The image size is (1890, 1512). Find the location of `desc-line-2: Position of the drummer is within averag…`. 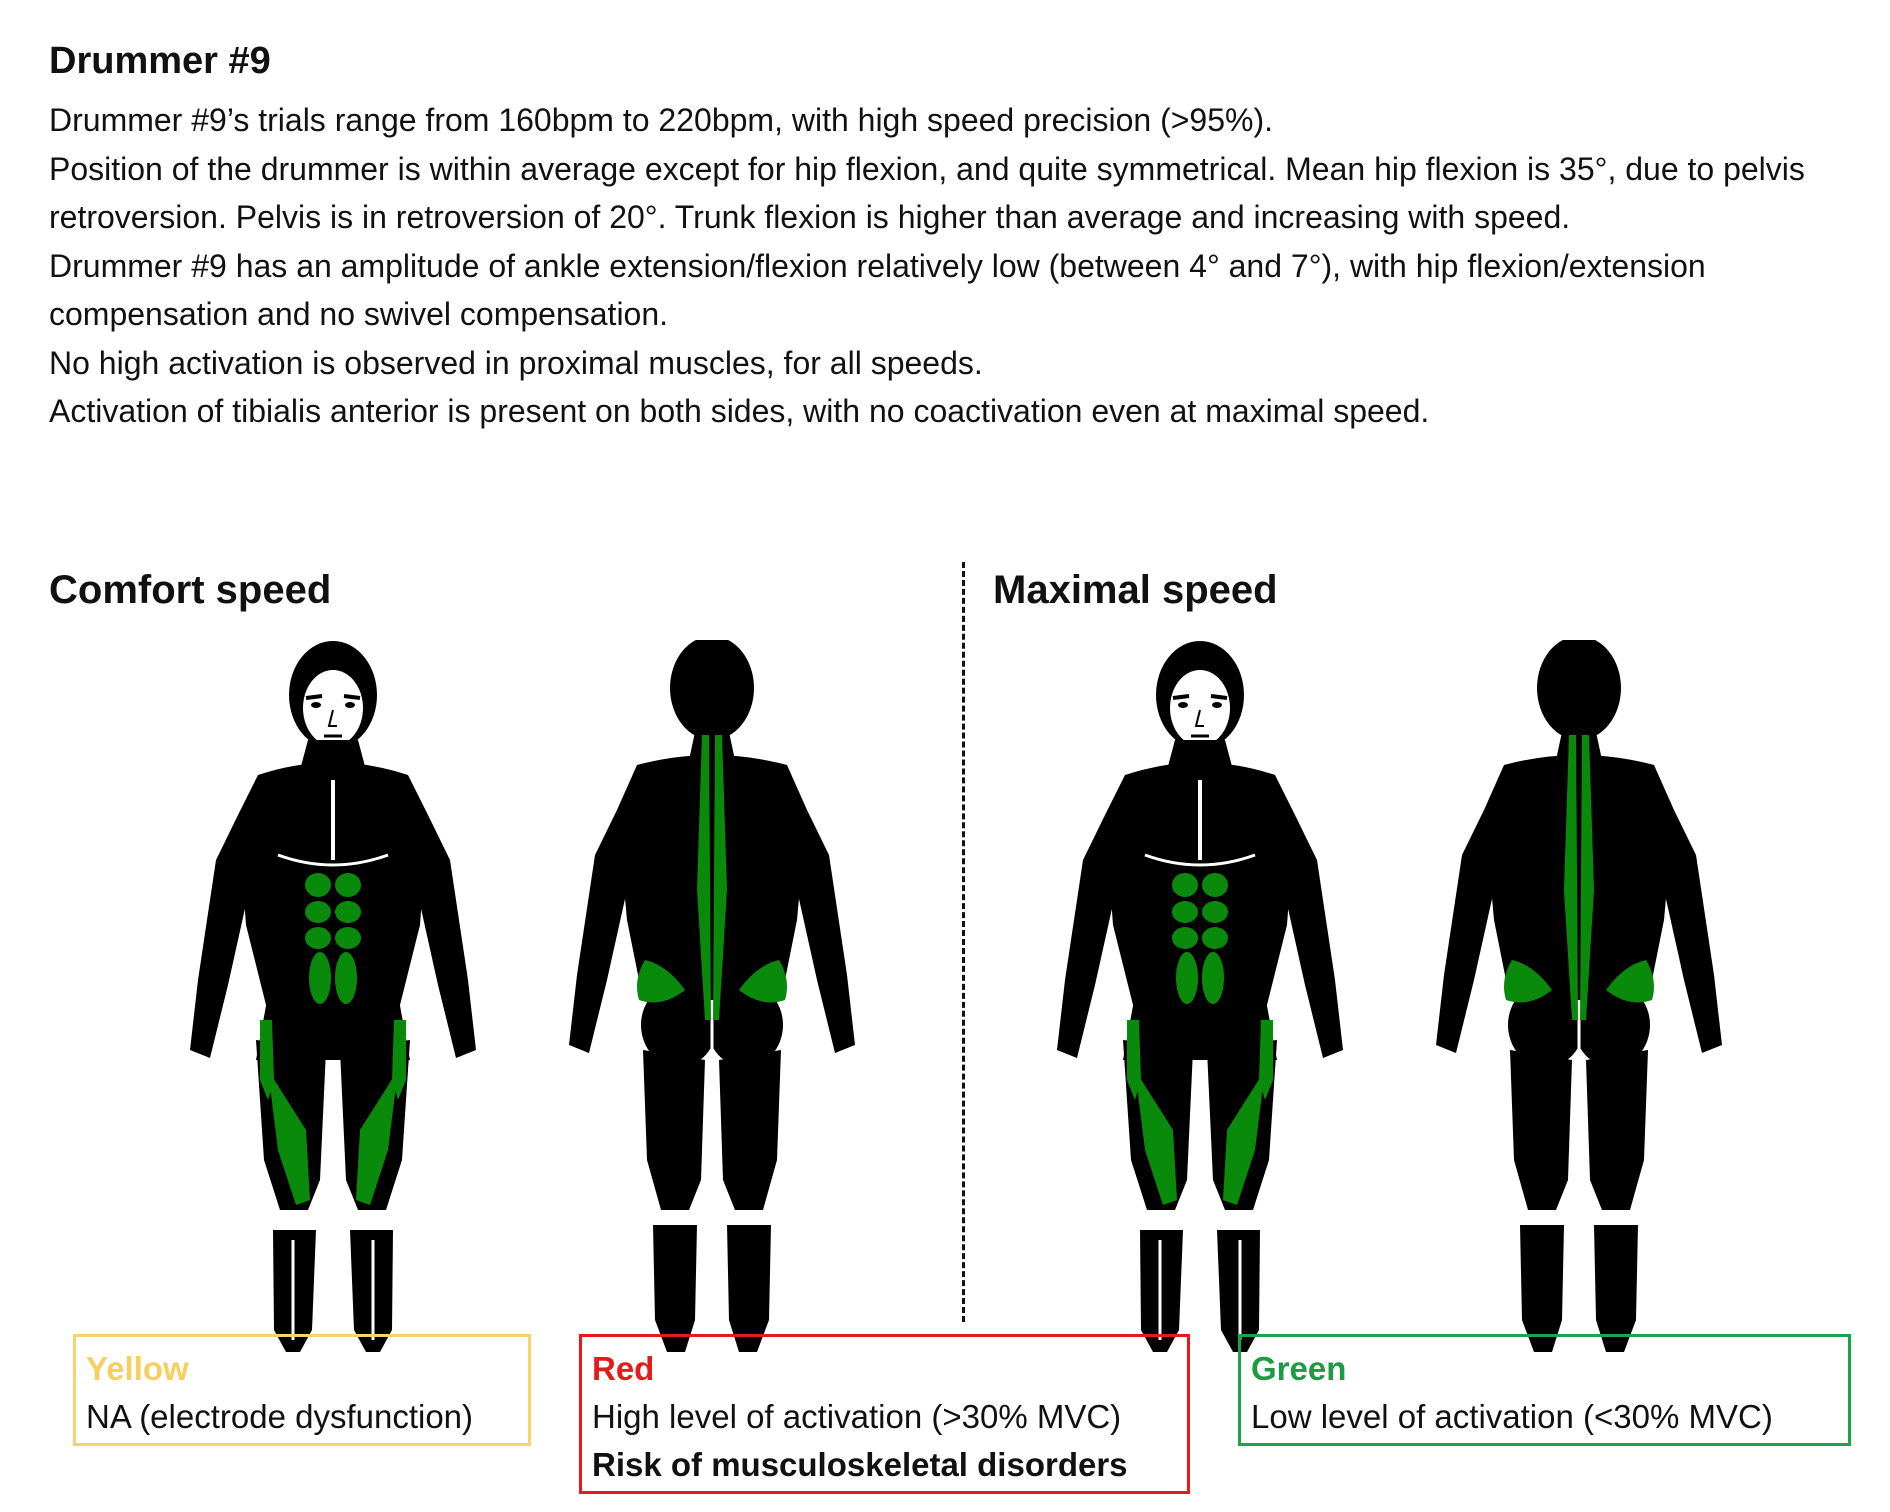

desc-line-2: Position of the drummer is within averag… is located at coordinates (927, 193).